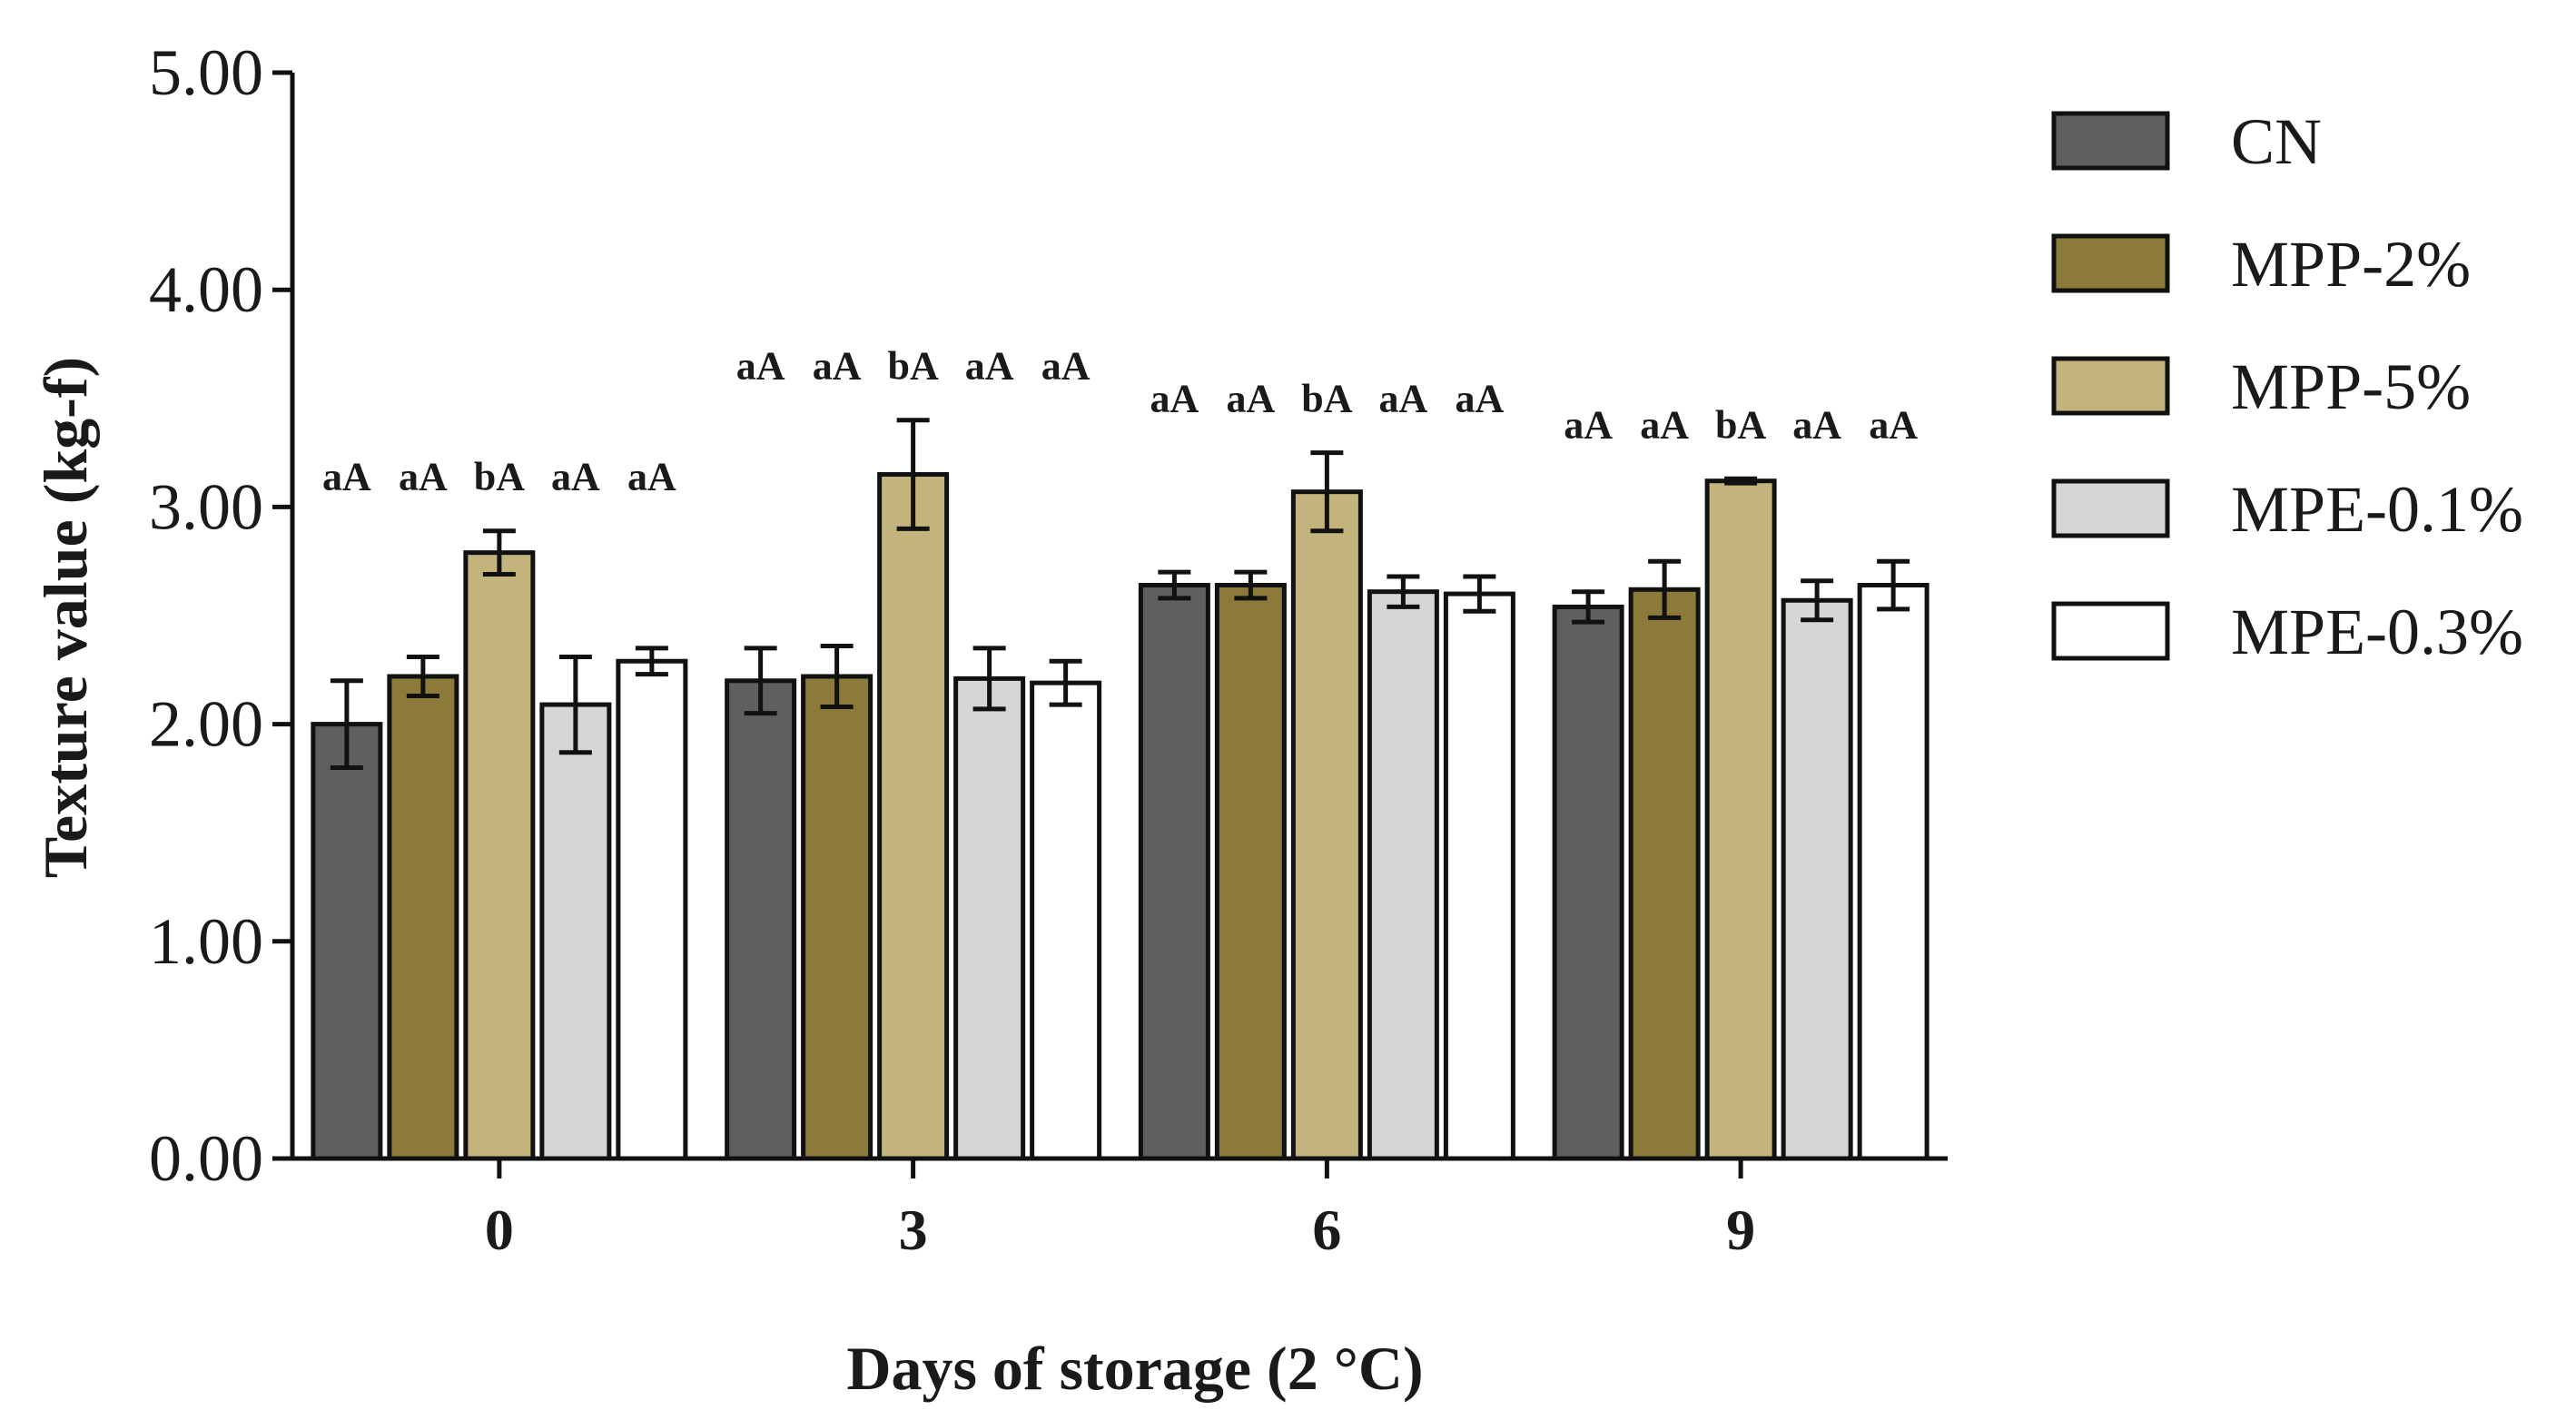 The height and width of the screenshot is (1420, 2576). I want to click on legend-label: MPE-0.1%, so click(2377, 509).